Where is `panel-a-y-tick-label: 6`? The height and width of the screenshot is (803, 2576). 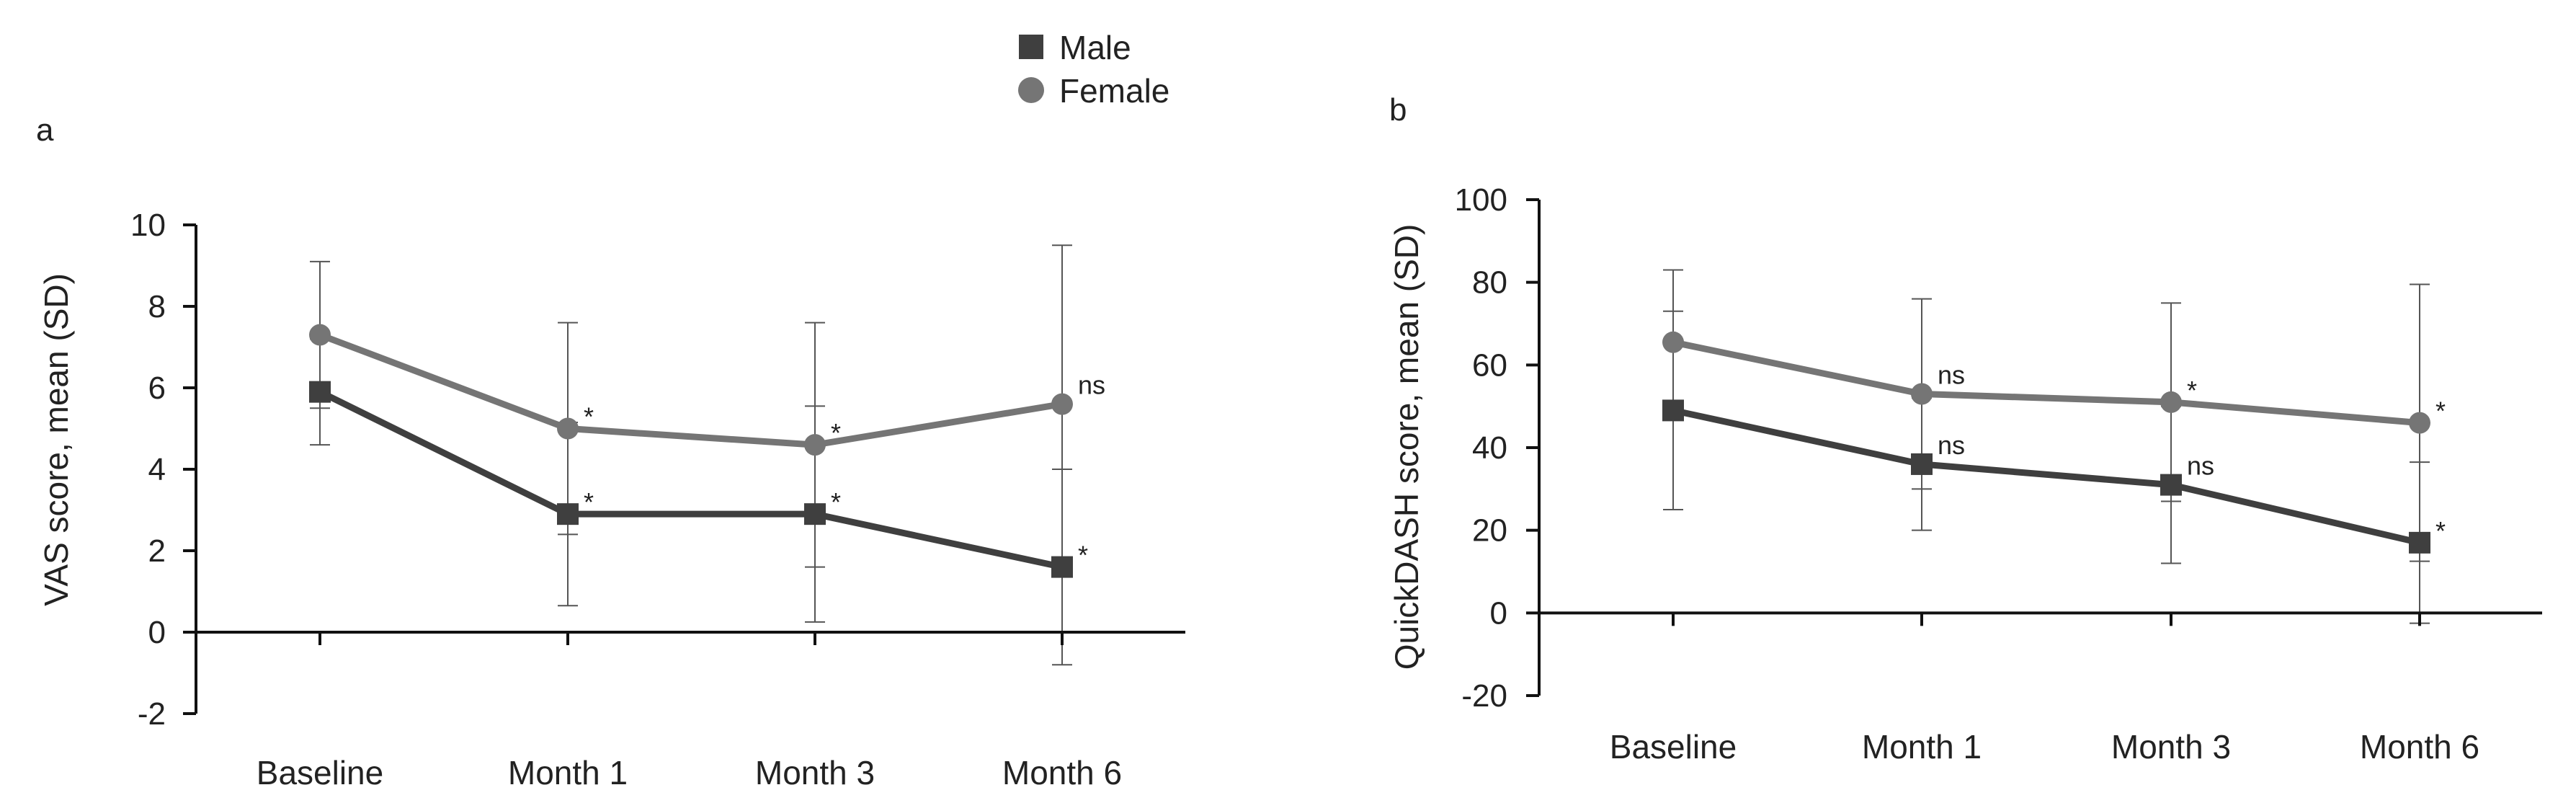 panel-a-y-tick-label: 6 is located at coordinates (157, 388).